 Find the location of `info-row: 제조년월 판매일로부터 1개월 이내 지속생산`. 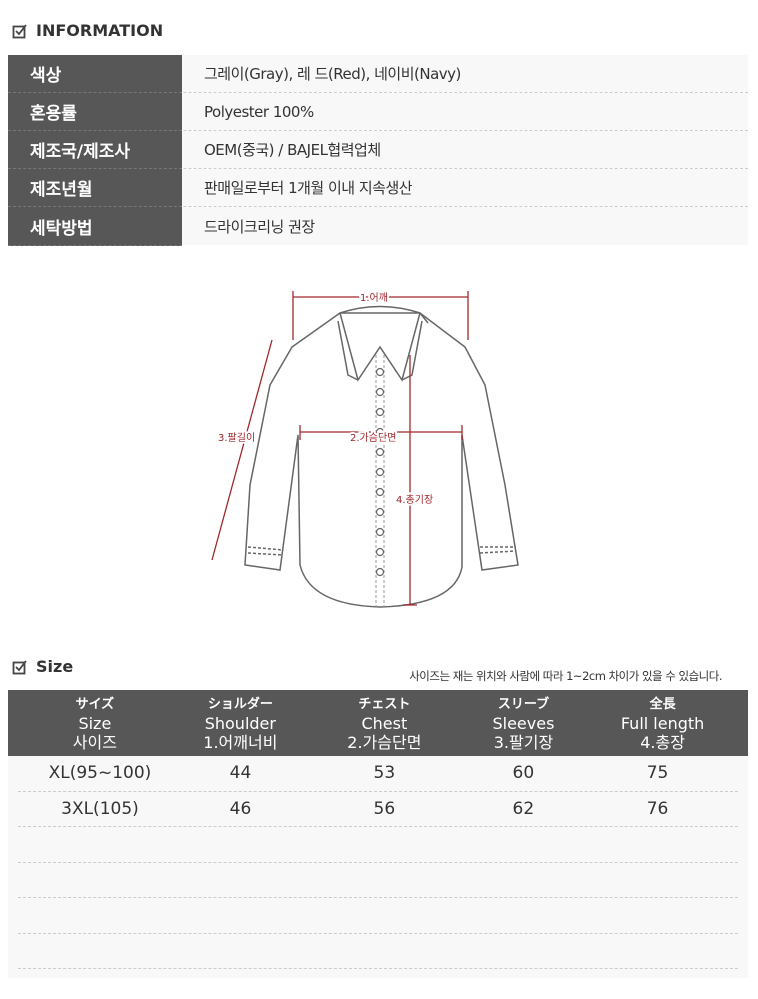

info-row: 제조년월 판매일로부터 1개월 이내 지속생산 is located at coordinates (378, 188).